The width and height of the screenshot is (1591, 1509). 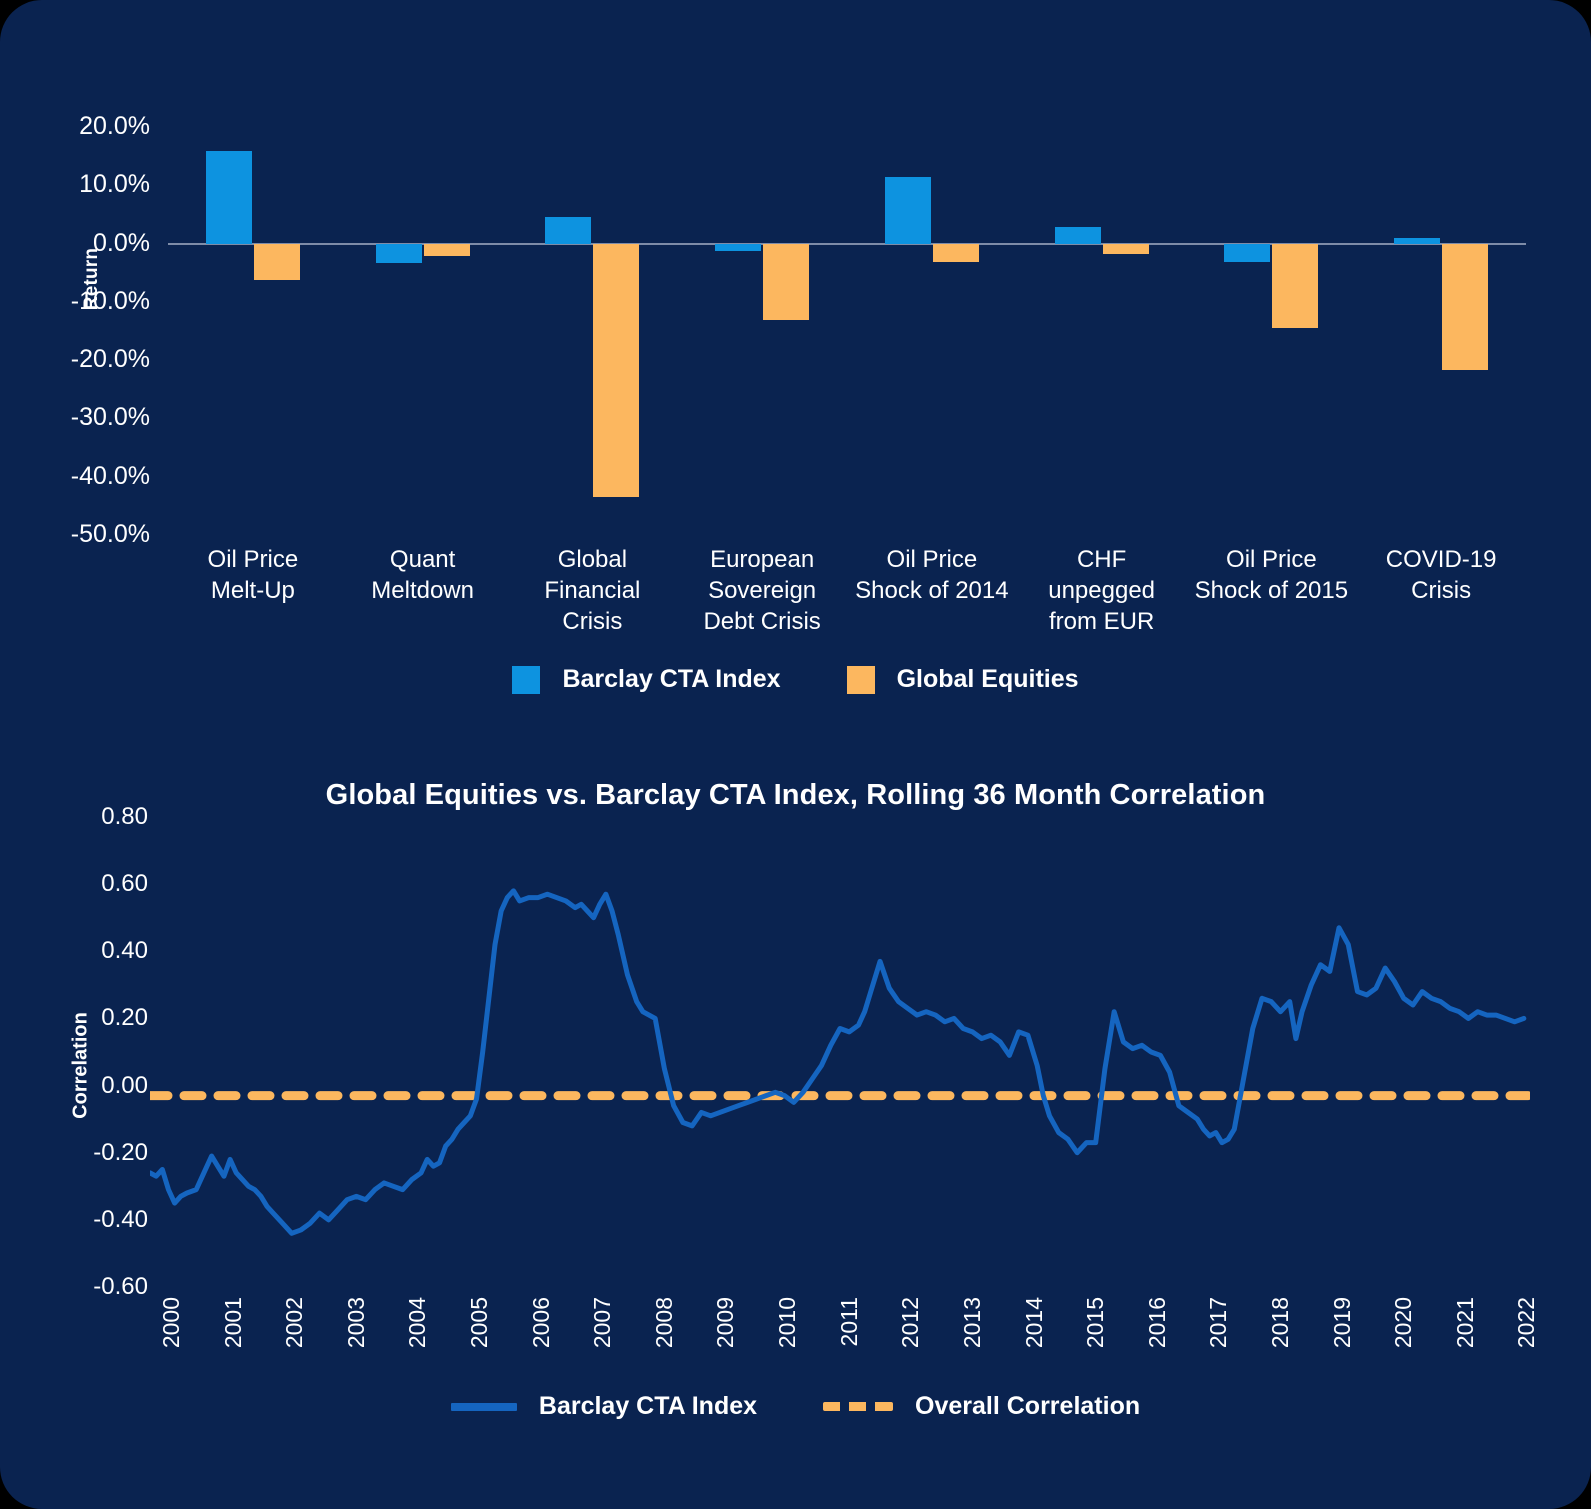 I want to click on bar-chart-x-tick-label-line: from EUR, so click(x=1101, y=621).